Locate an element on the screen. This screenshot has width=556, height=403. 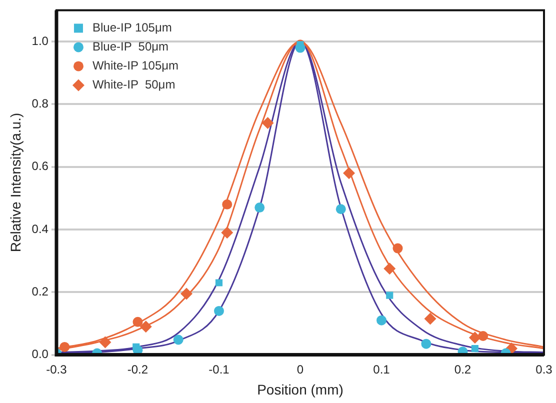
y-tick-label: 0.6 is located at coordinates (40, 166).